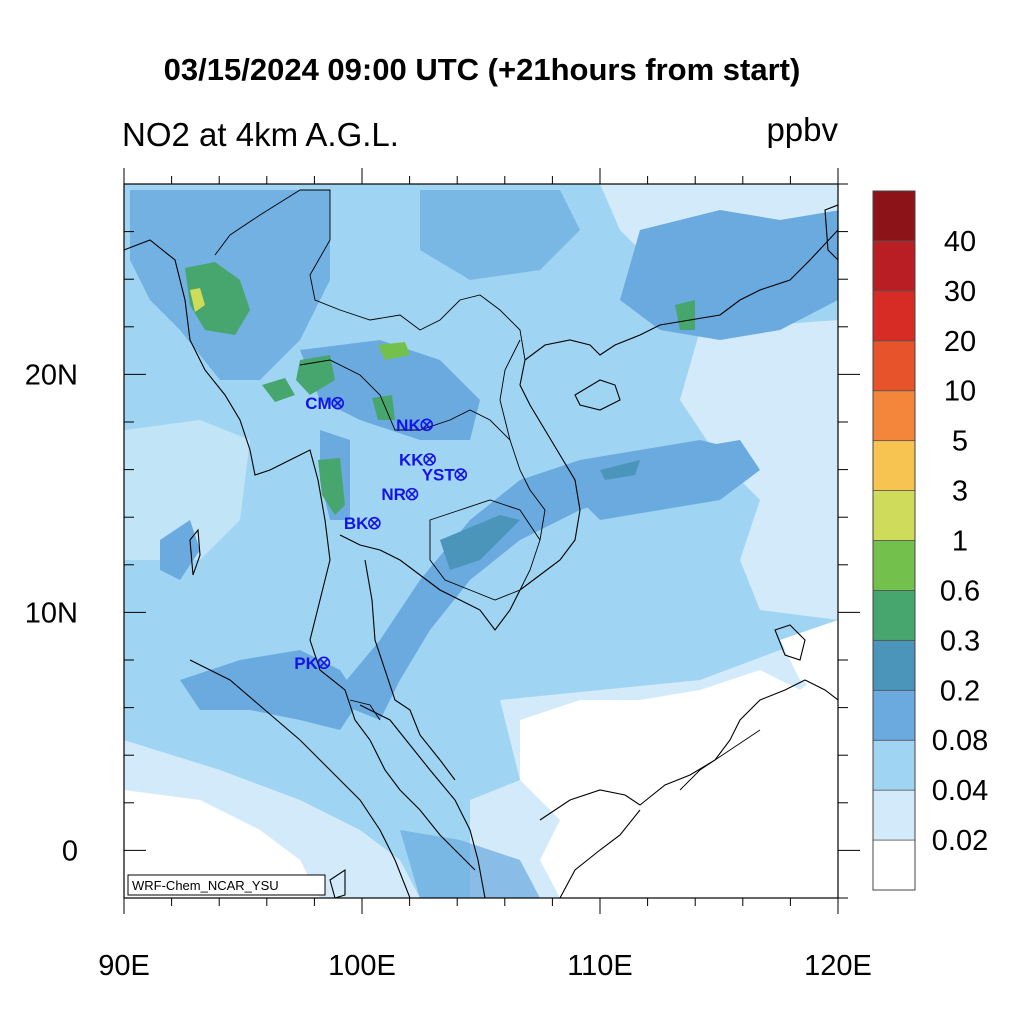 The width and height of the screenshot is (1024, 1024). Describe the element at coordinates (370, 275) in the screenshot. I see `border-myanmar-china-laos` at that location.